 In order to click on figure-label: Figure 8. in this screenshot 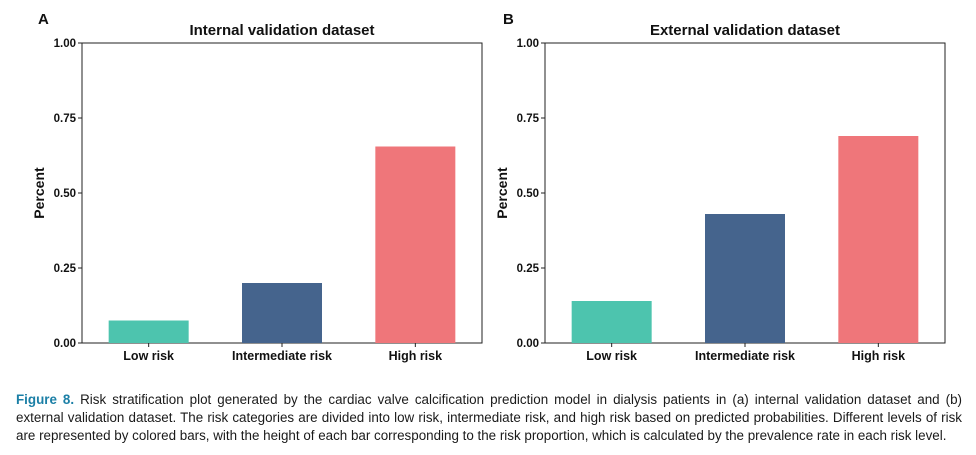, I will do `click(45, 400)`.